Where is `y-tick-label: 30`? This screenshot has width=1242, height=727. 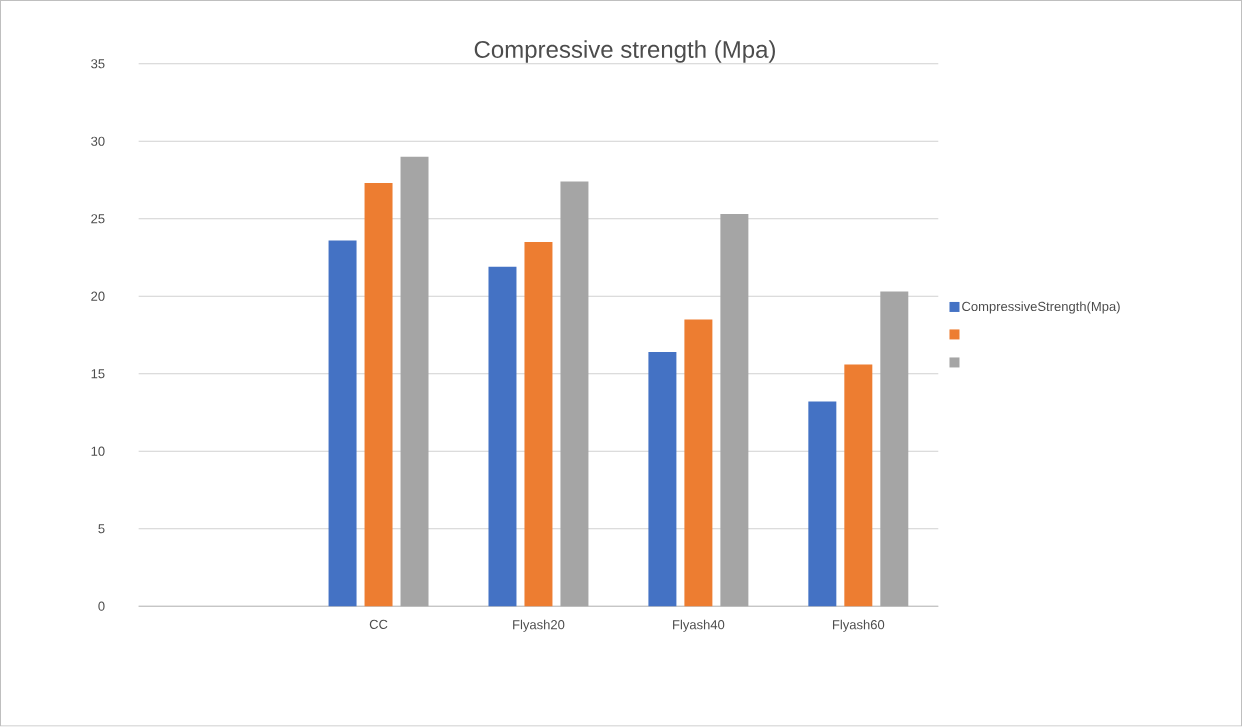
y-tick-label: 30 is located at coordinates (98, 141).